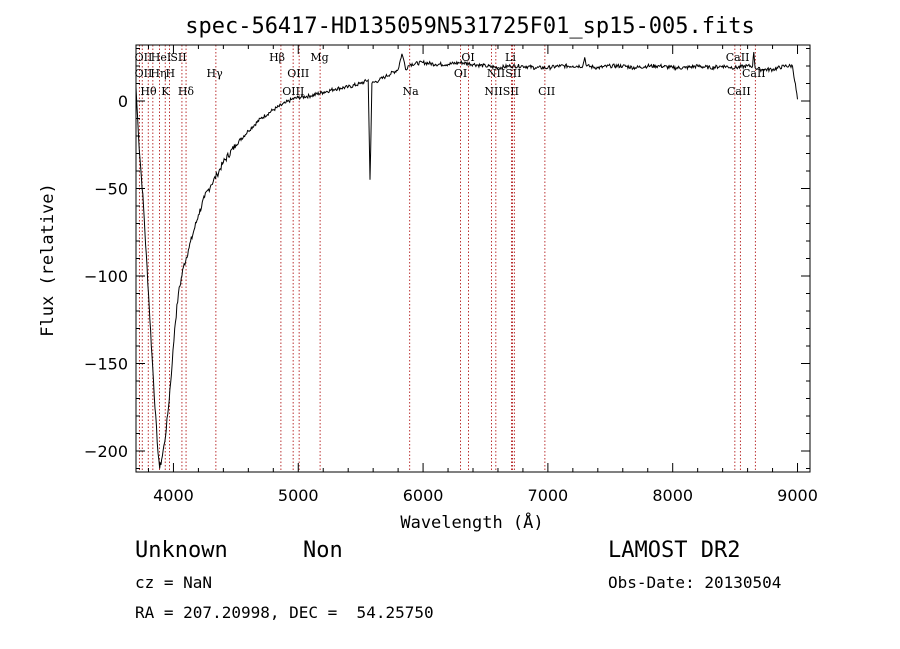 The height and width of the screenshot is (649, 900). Describe the element at coordinates (546, 91) in the screenshot. I see `line-marker-label: CII` at that location.